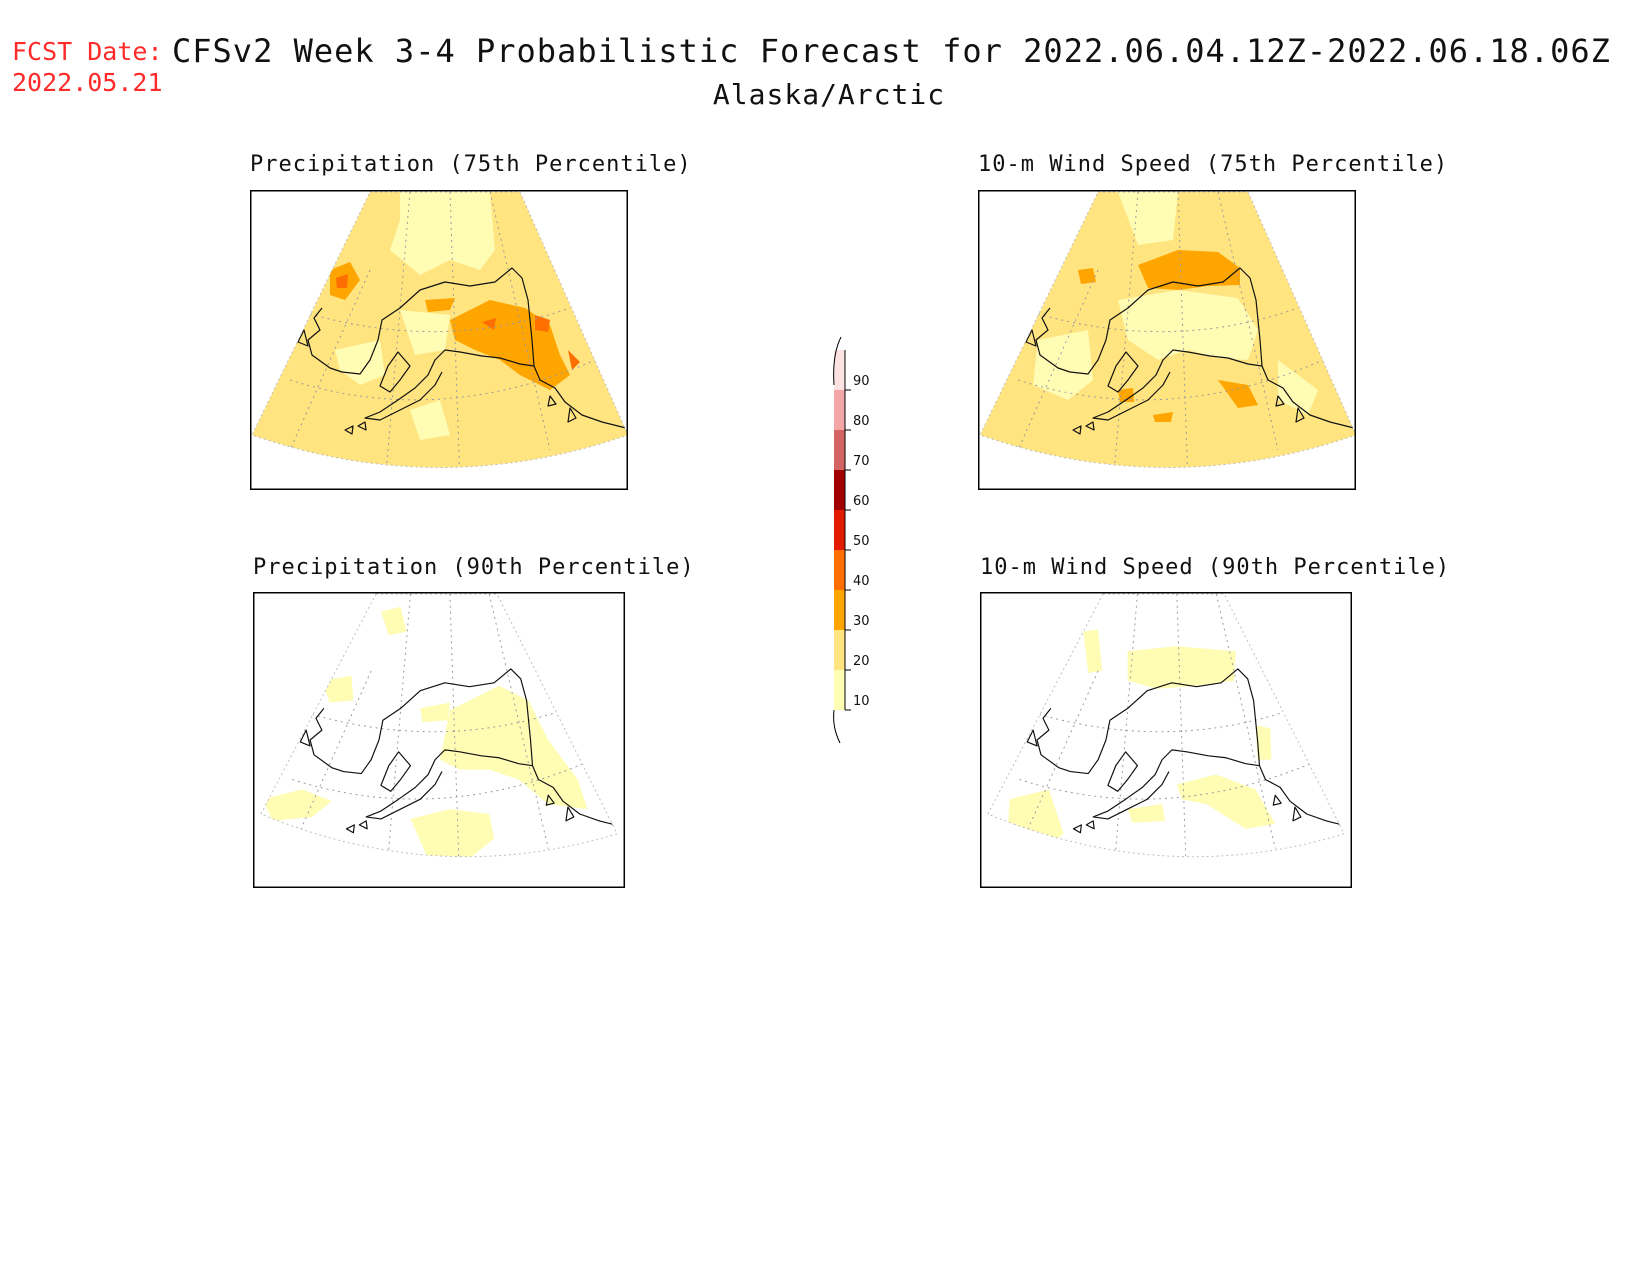 The width and height of the screenshot is (1650, 1275). What do you see at coordinates (1213, 164) in the screenshot?
I see `panel-title-wind-75: 10-m Wind Speed (75th Percentile)` at bounding box center [1213, 164].